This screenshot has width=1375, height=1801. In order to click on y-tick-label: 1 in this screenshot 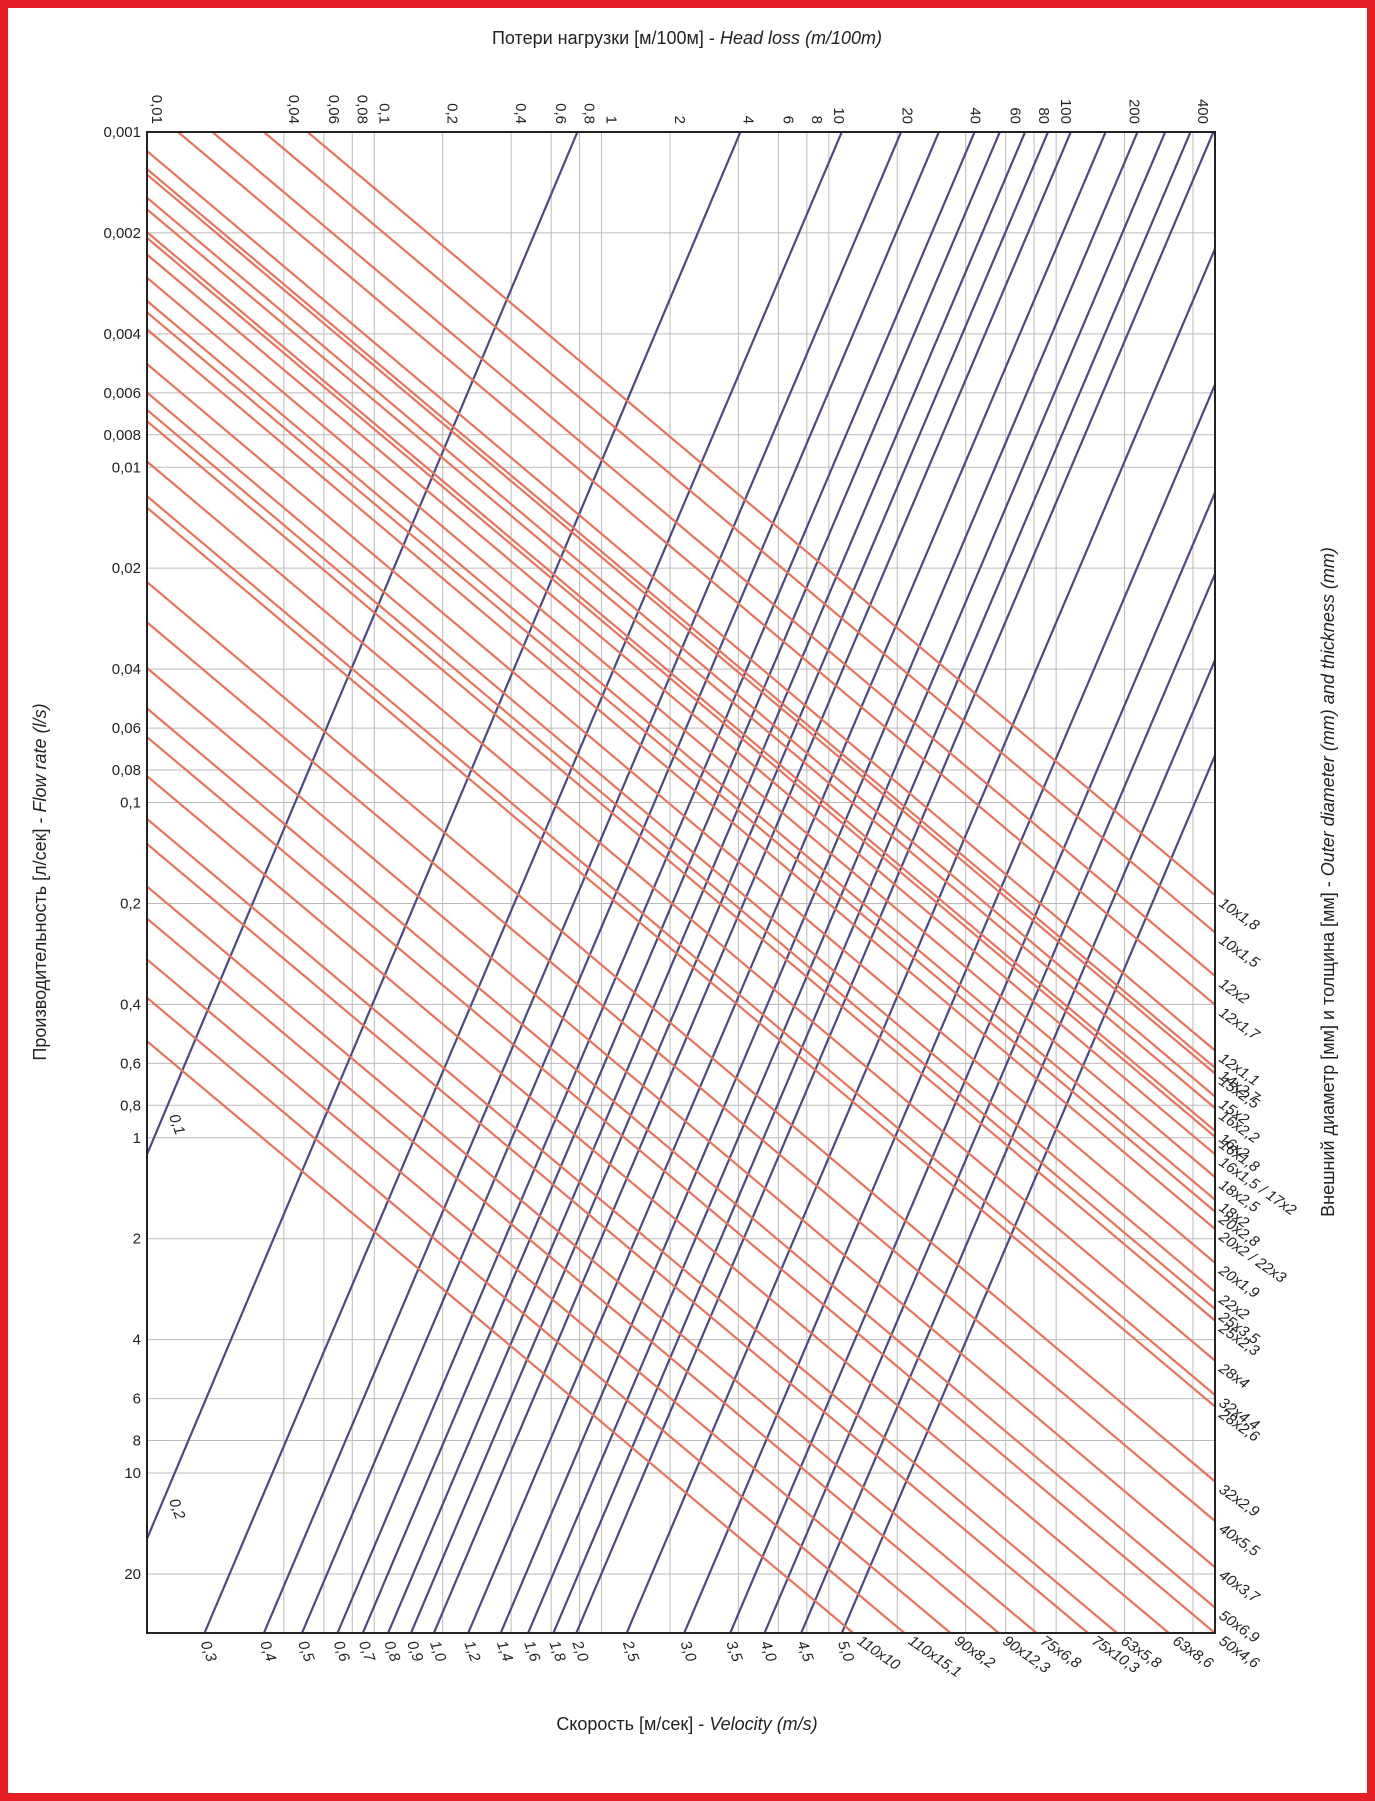, I will do `click(137, 1138)`.